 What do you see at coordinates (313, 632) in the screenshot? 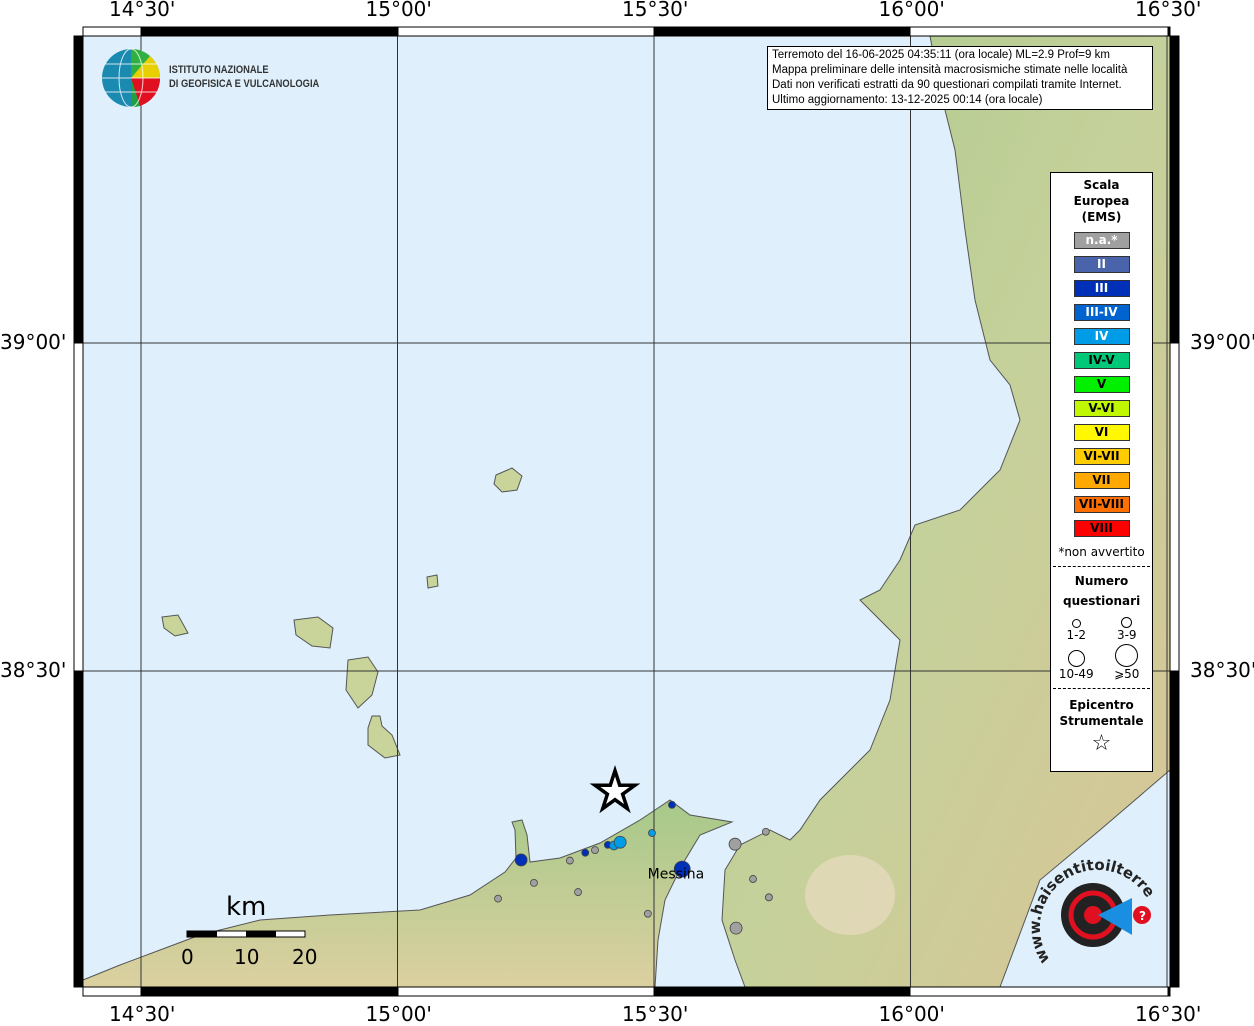
I see `island-filicudi` at bounding box center [313, 632].